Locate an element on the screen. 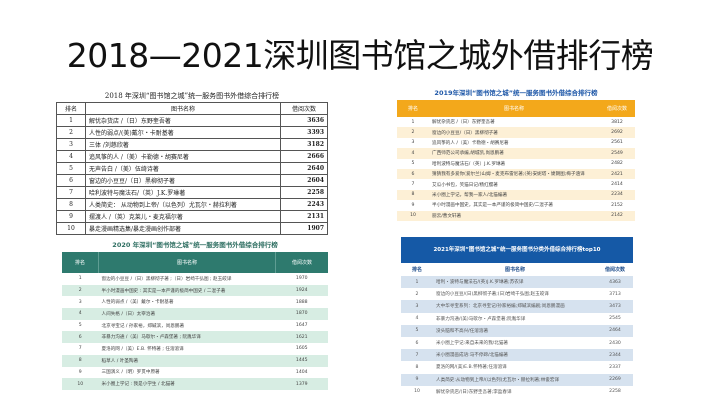 The height and width of the screenshot is (405, 720). title-cell: 艾瓜小书包，笑猫日记/杨红樱著 is located at coordinates (465, 185).